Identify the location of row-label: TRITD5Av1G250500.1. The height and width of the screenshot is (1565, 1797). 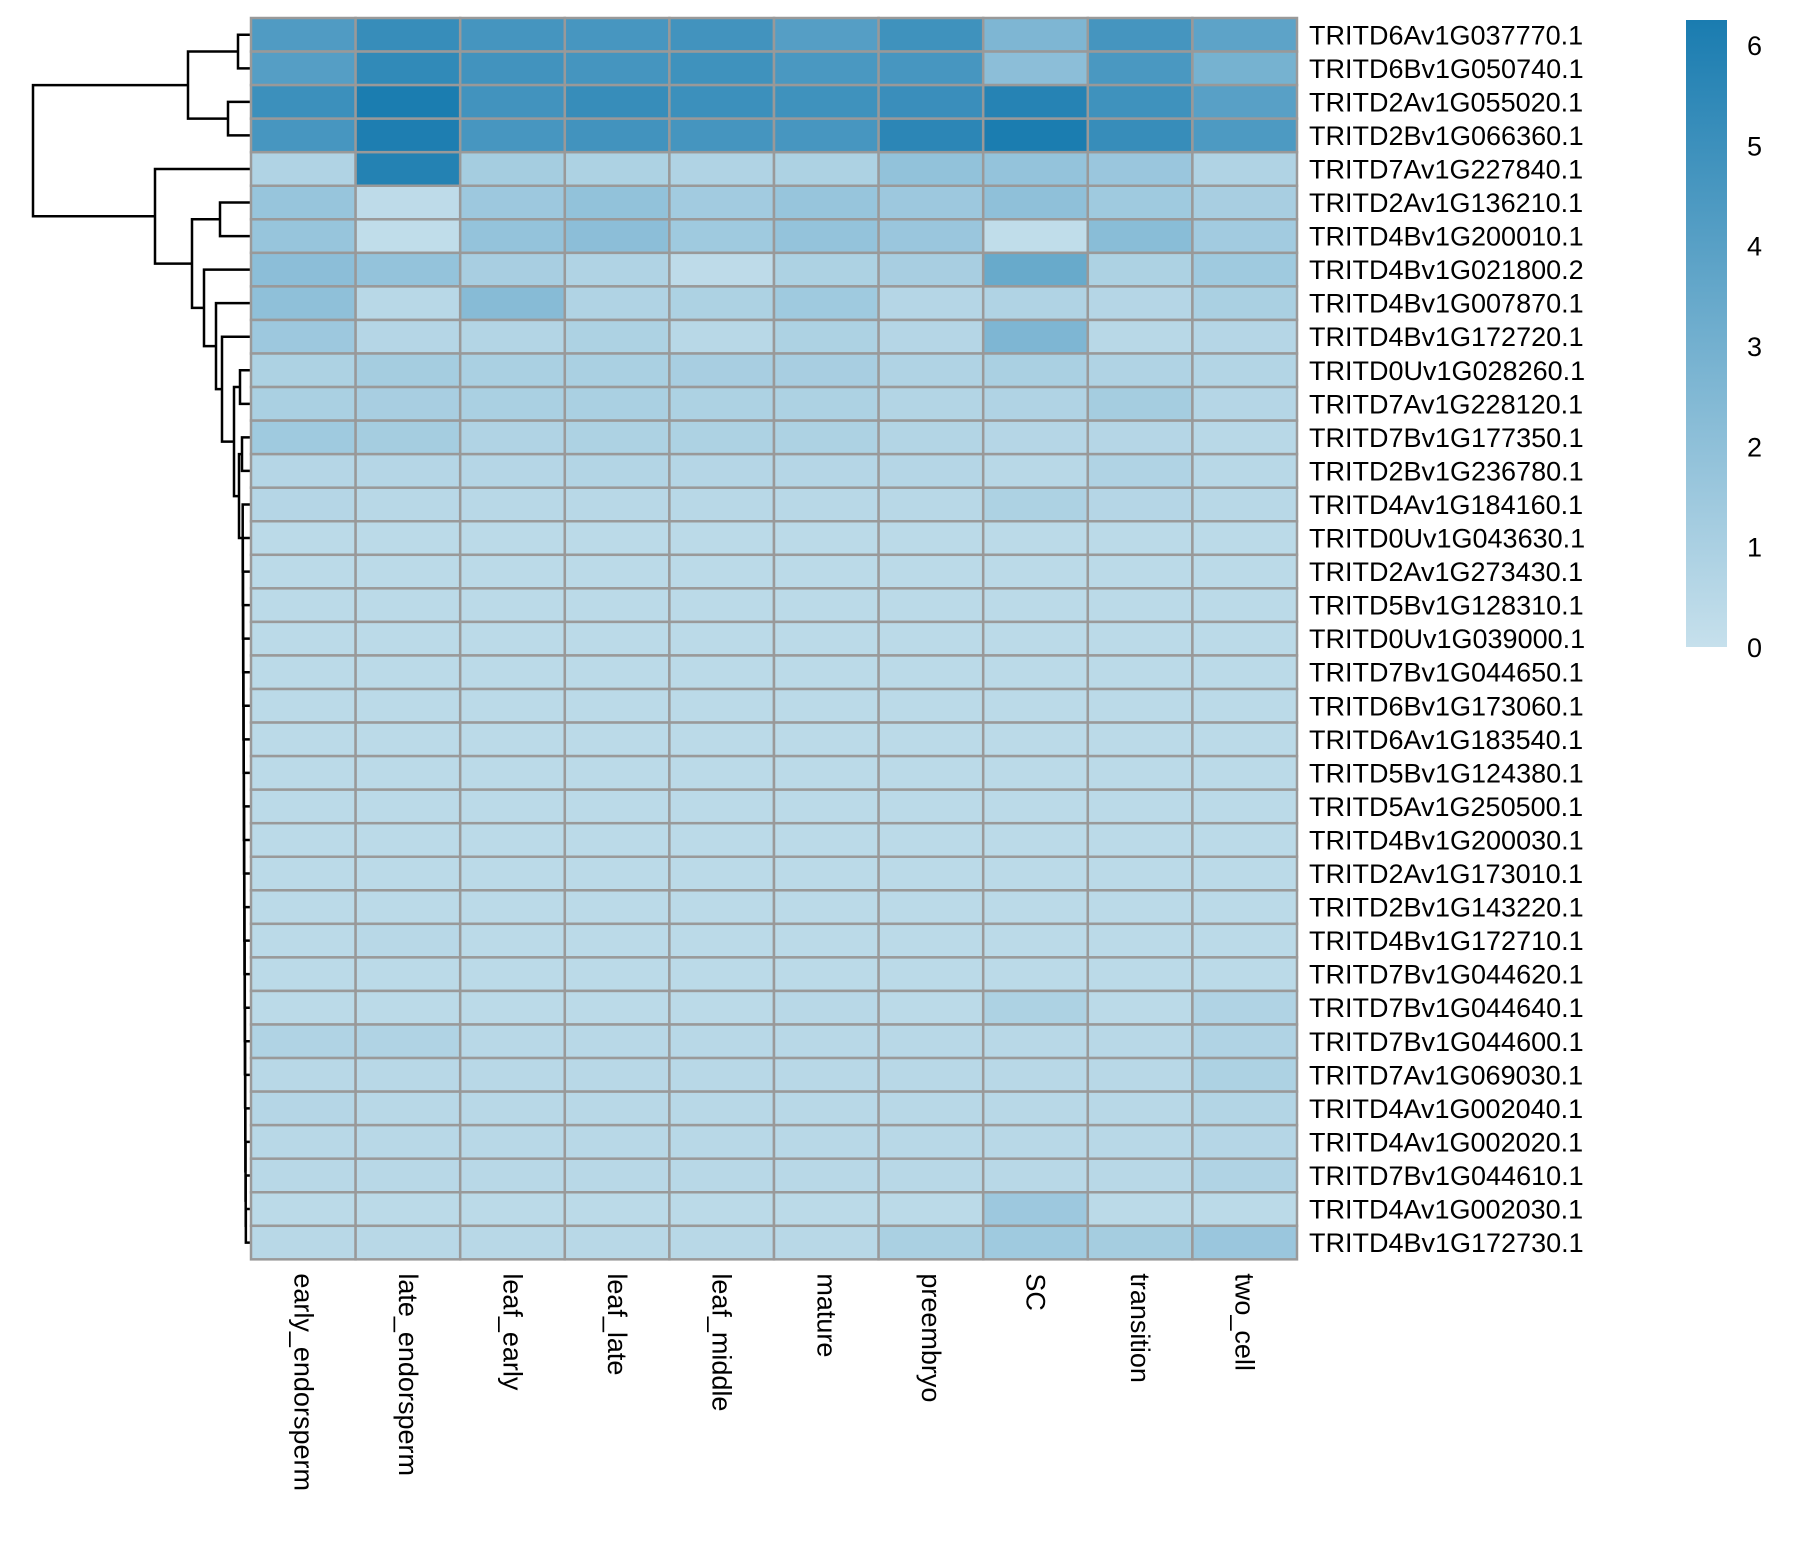
(1446, 807).